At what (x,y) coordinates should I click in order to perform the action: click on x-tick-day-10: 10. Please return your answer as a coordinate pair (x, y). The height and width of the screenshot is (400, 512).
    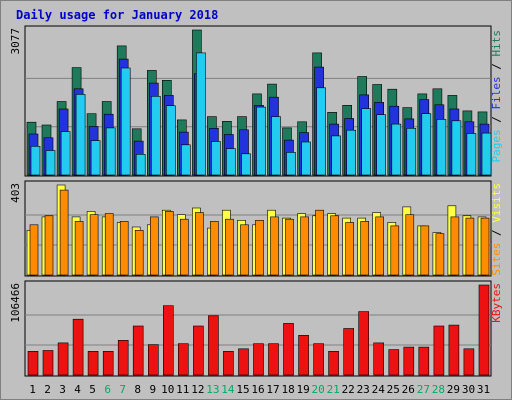
    Looking at the image, I should click on (167, 389).